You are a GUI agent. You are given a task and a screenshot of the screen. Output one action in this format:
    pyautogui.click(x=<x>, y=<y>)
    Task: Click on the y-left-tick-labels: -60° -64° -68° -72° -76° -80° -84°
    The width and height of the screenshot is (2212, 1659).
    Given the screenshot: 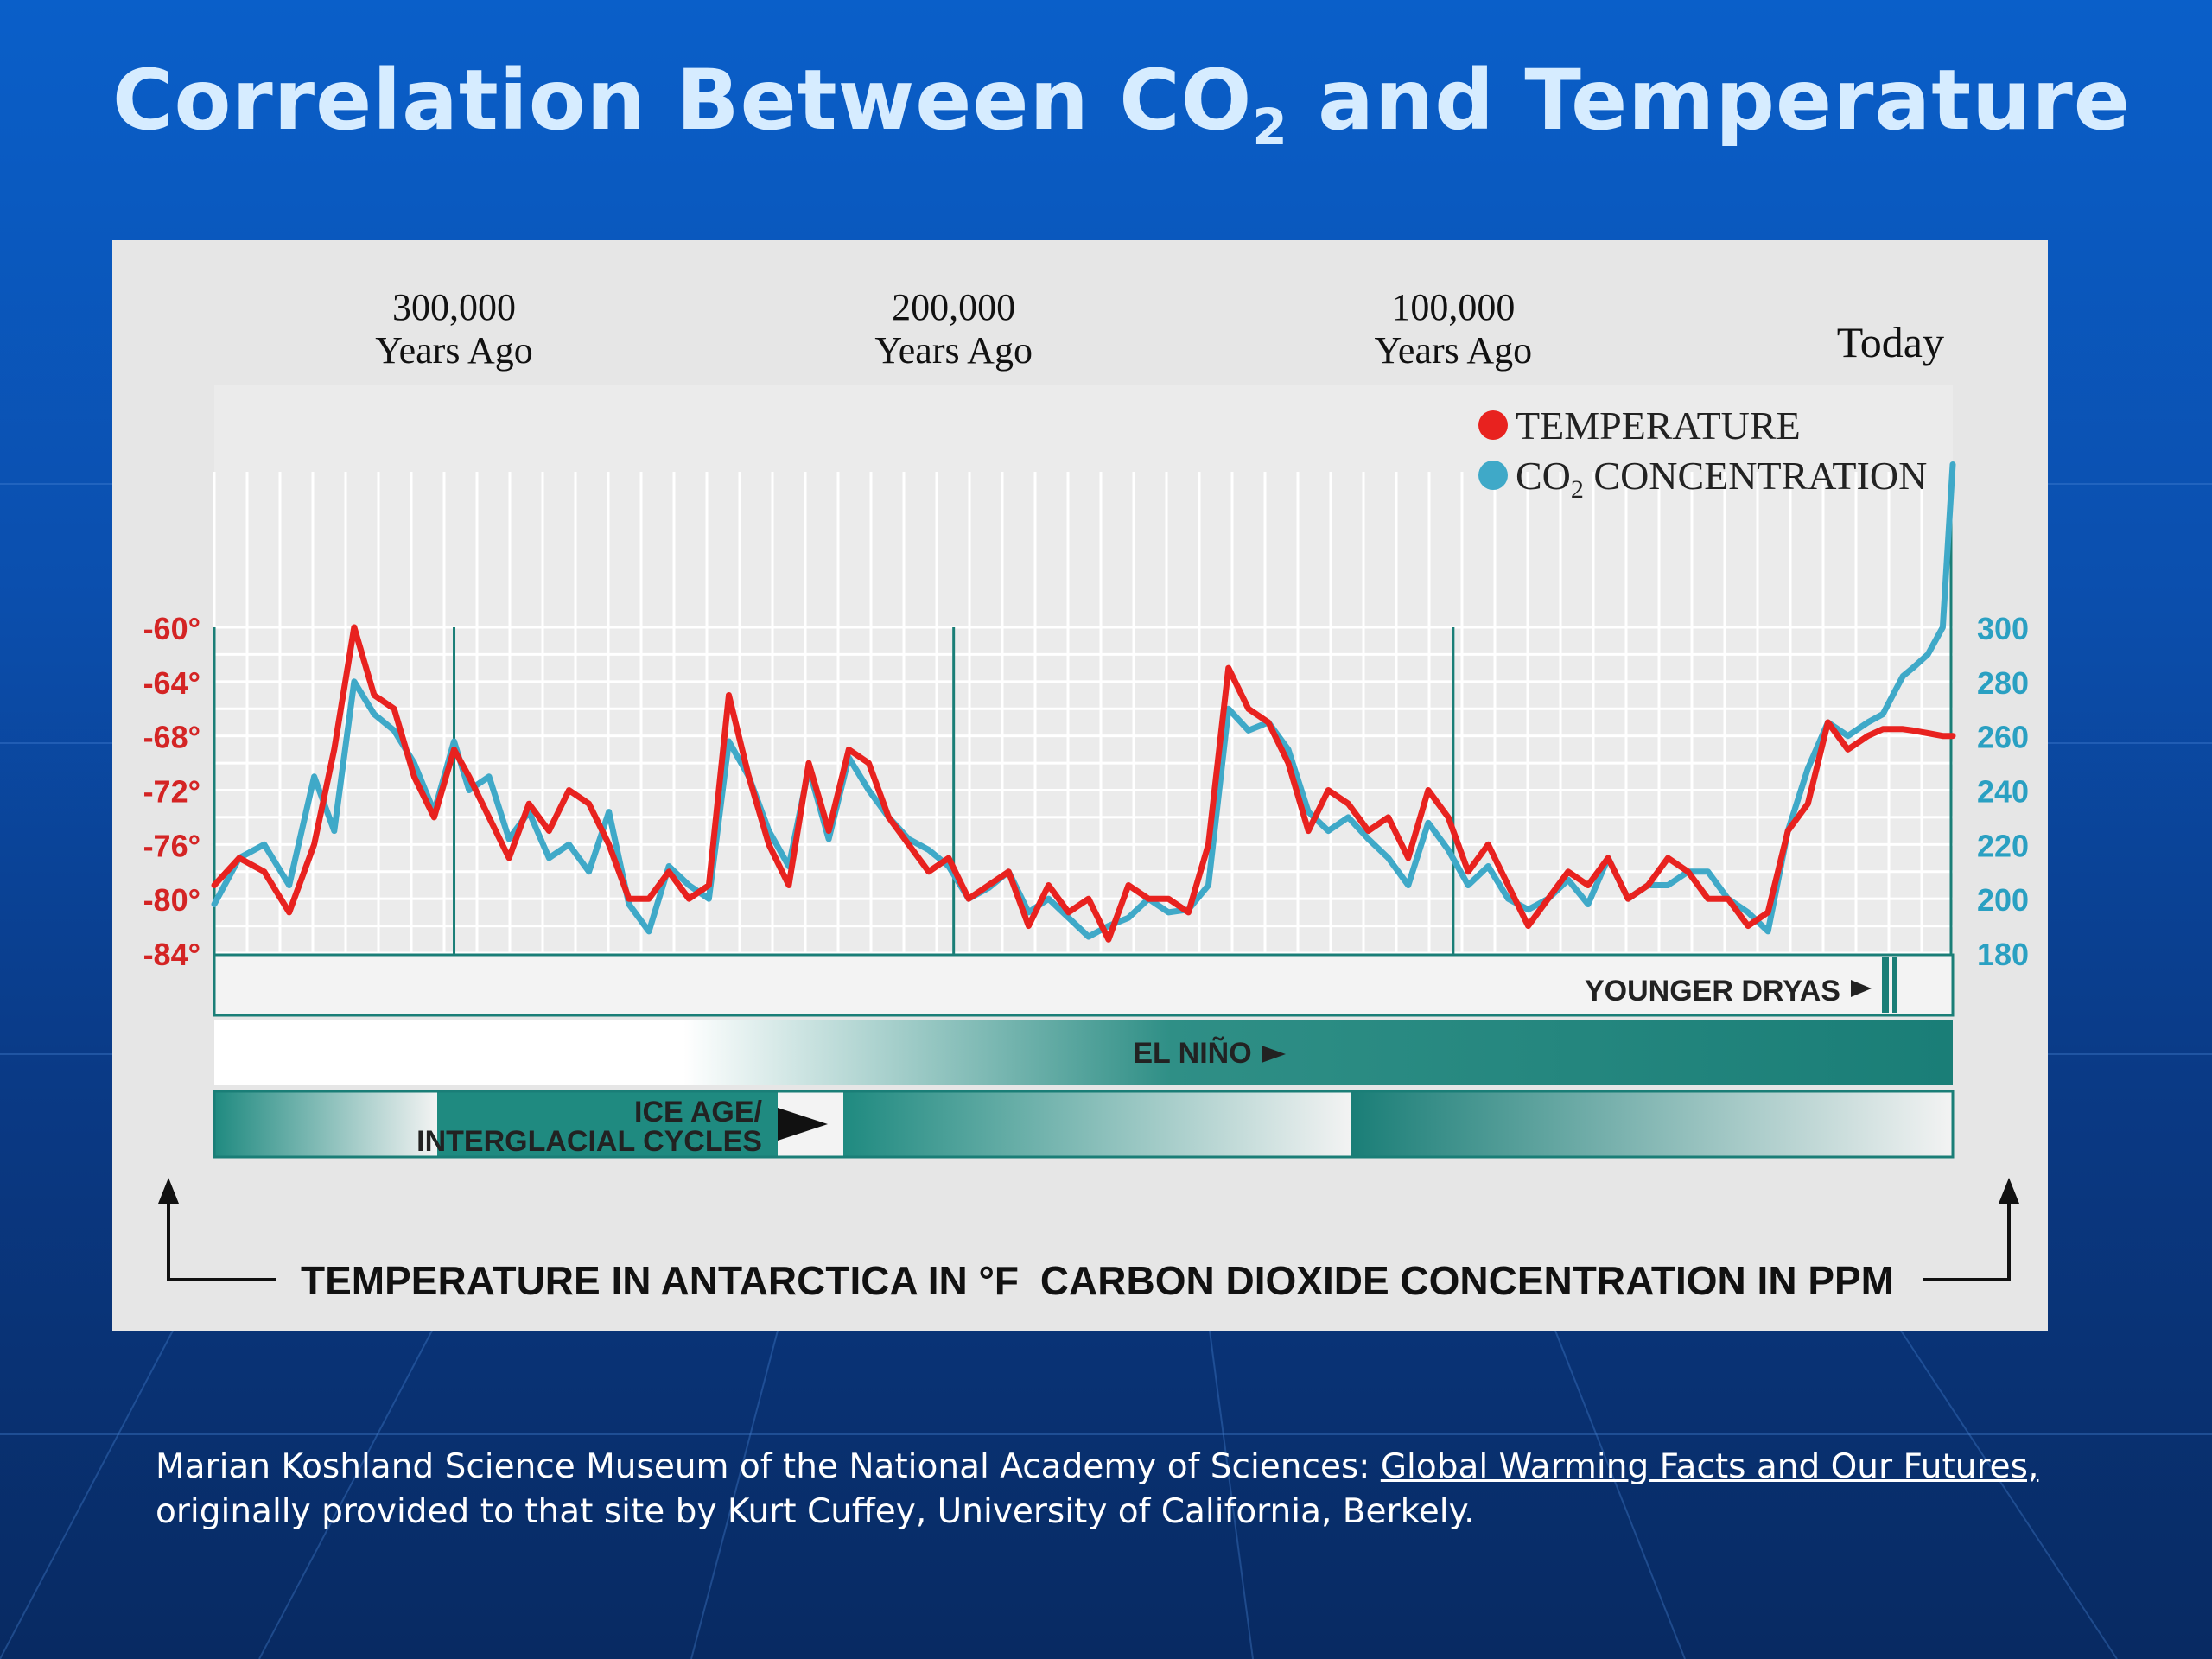 What is the action you would take?
    pyautogui.click(x=171, y=791)
    